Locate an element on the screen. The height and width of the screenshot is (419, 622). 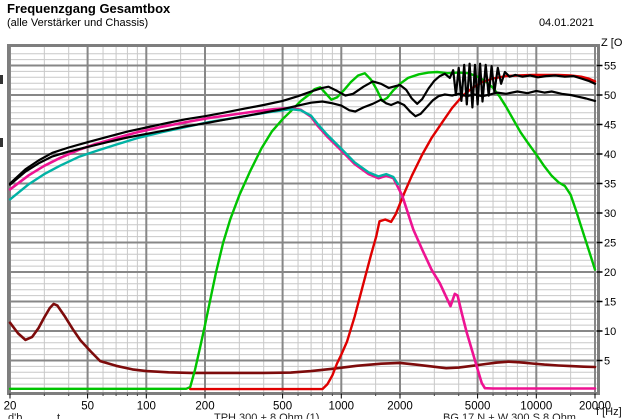
footer-fragment: t is located at coordinates (59, 415).